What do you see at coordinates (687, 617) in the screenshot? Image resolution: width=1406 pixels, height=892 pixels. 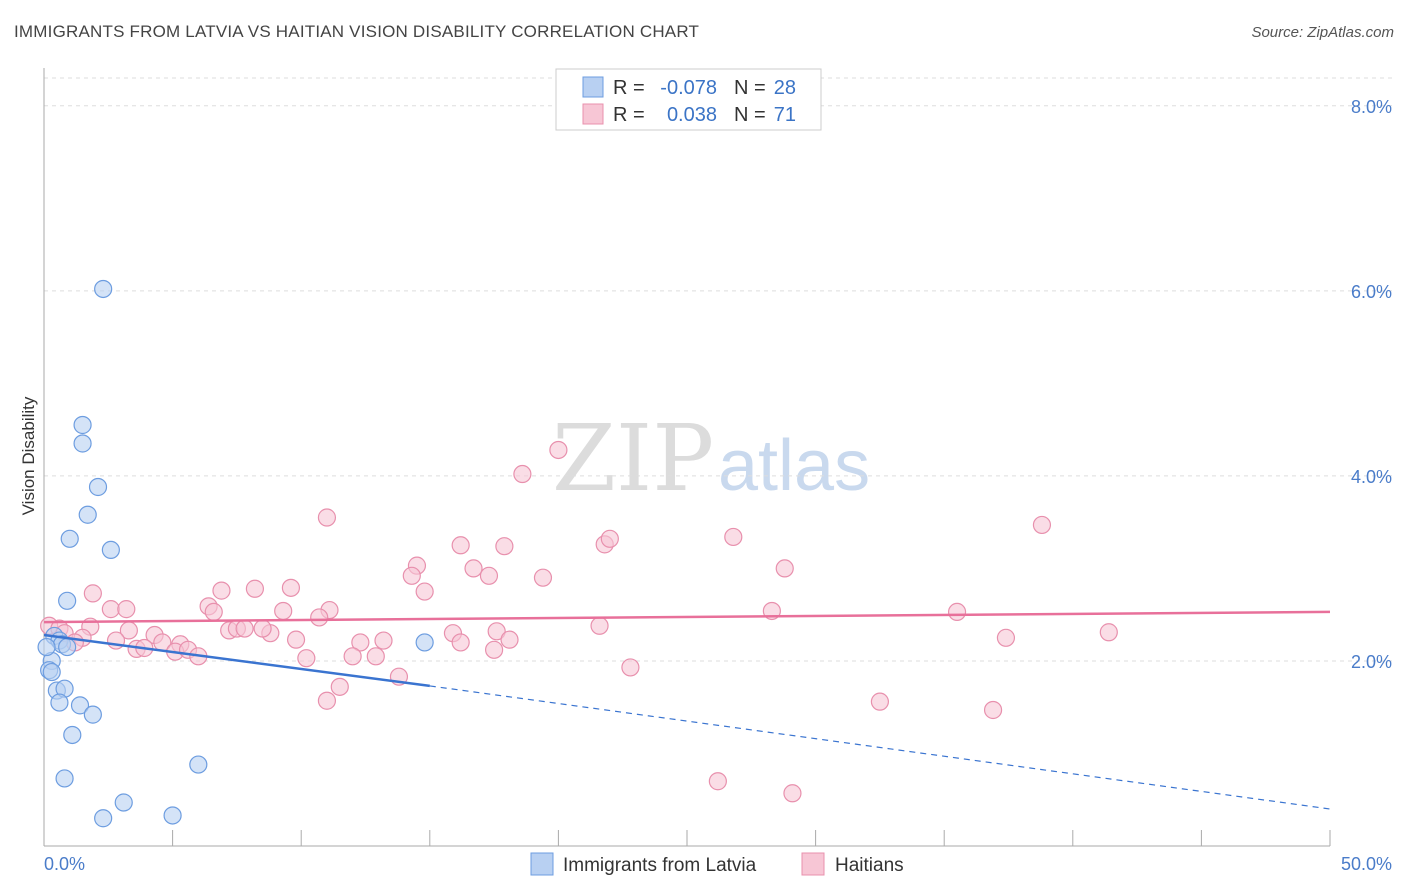 I see `haitians-trend-line` at bounding box center [687, 617].